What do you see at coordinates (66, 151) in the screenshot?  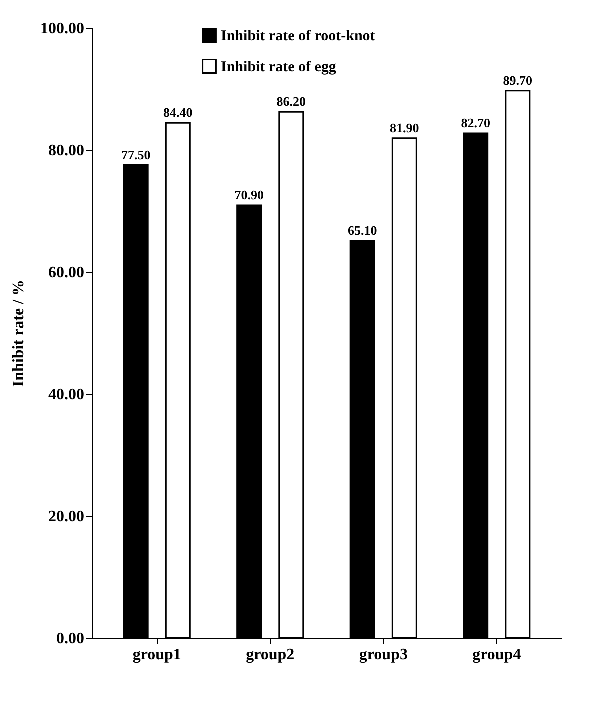 I see `y-tick-label: 80.00` at bounding box center [66, 151].